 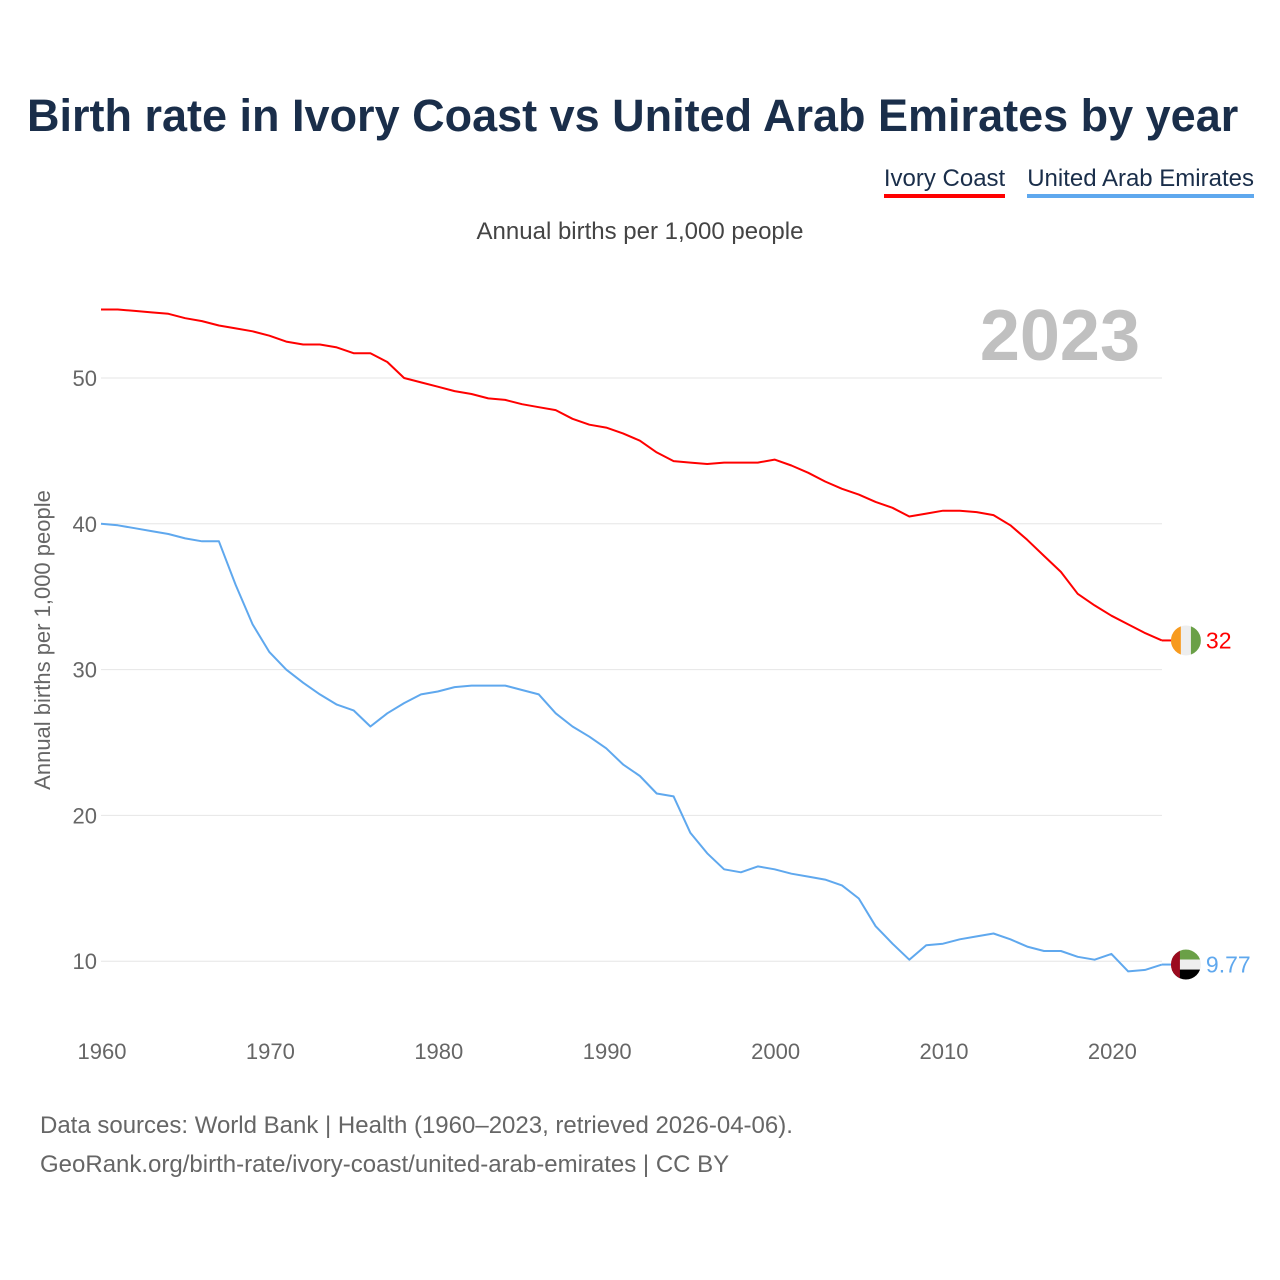 What do you see at coordinates (85, 524) in the screenshot?
I see `y-tick-label: 40` at bounding box center [85, 524].